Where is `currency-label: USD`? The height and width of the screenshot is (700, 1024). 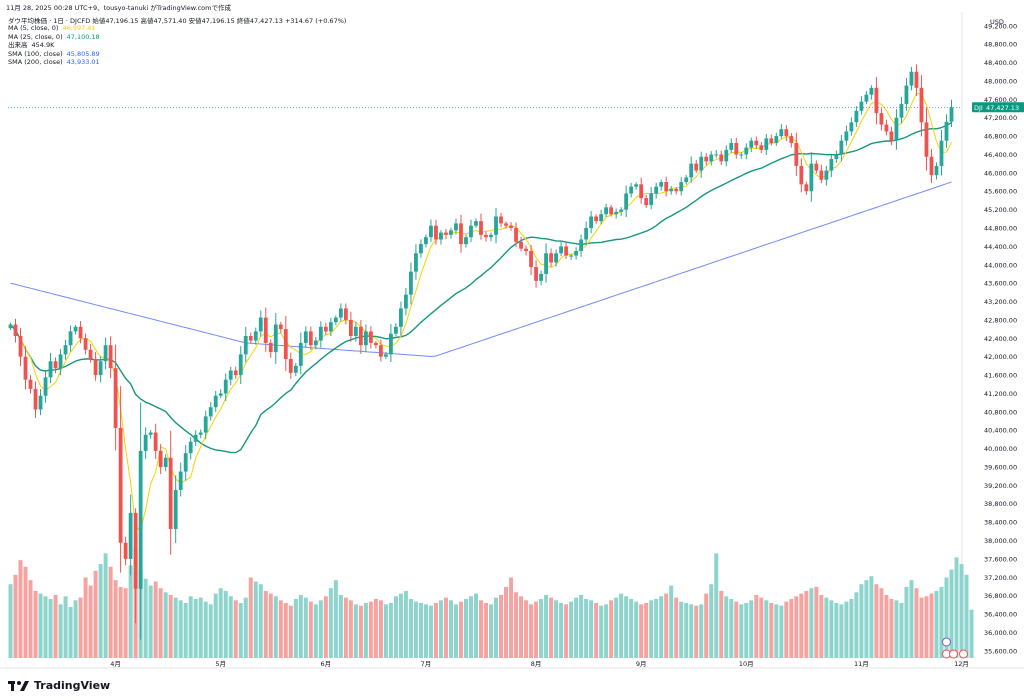
currency-label: USD is located at coordinates (997, 22).